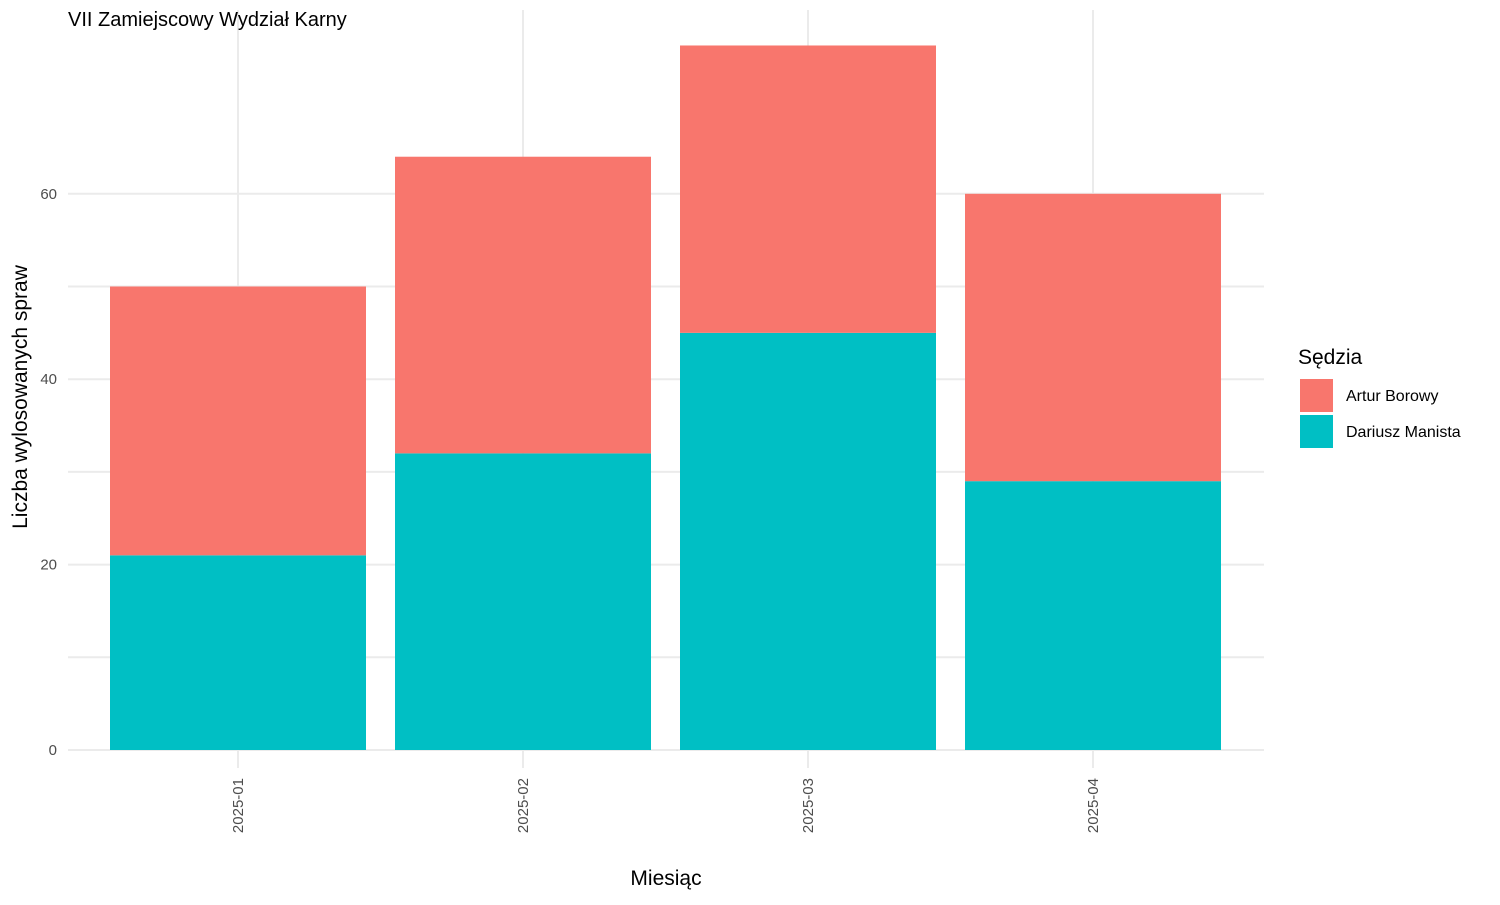  I want to click on legend-label: Artur Borowy, so click(1392, 396).